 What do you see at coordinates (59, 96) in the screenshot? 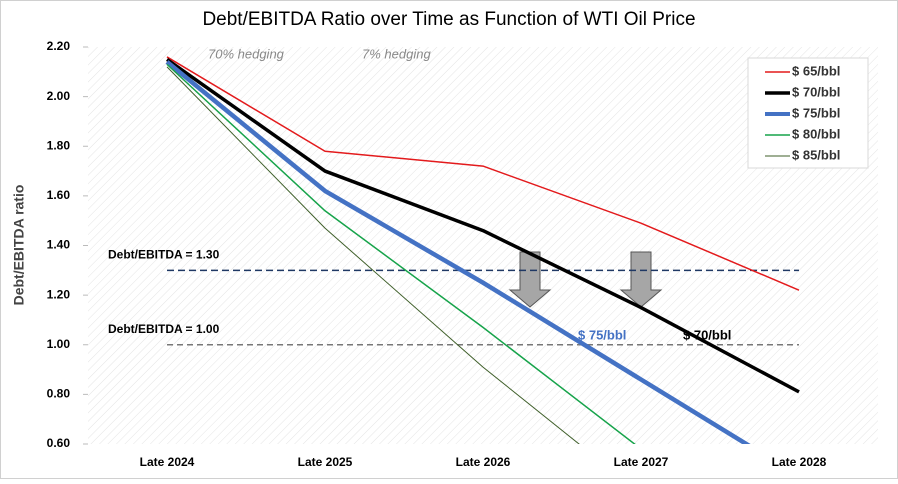
I see `y-tick-label: 2.00` at bounding box center [59, 96].